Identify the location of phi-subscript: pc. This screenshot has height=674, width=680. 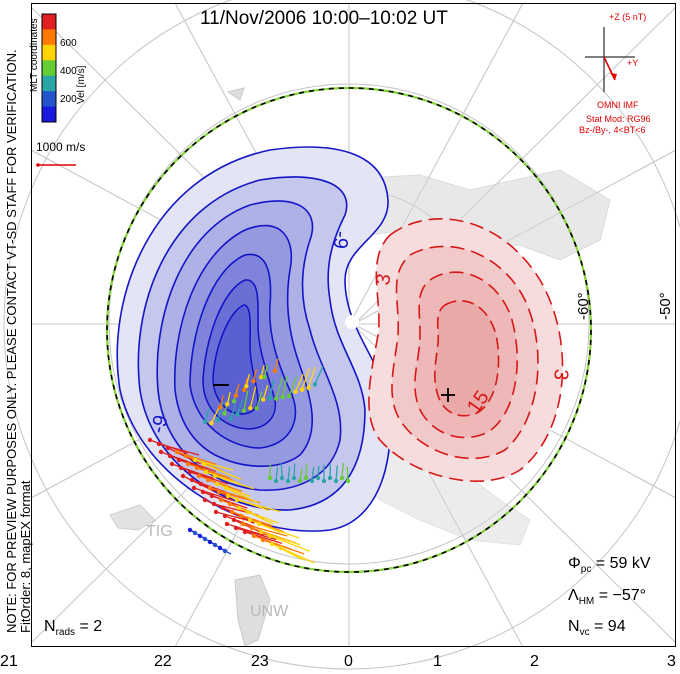
(586, 570).